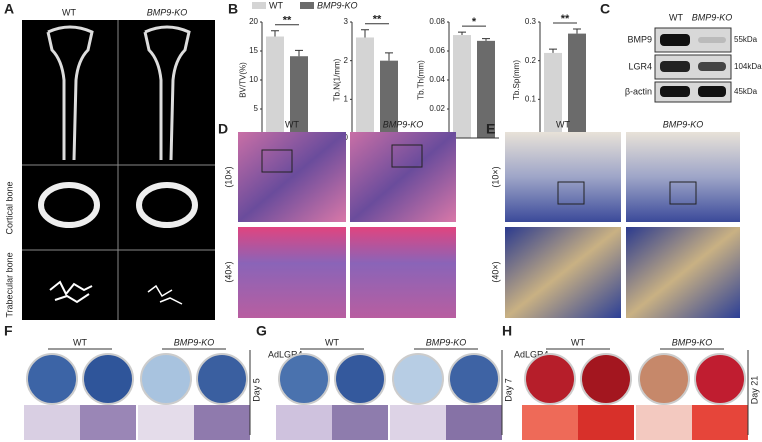 The width and height of the screenshot is (762, 442). What do you see at coordinates (167, 93) in the screenshot?
I see `femur-ko` at bounding box center [167, 93].